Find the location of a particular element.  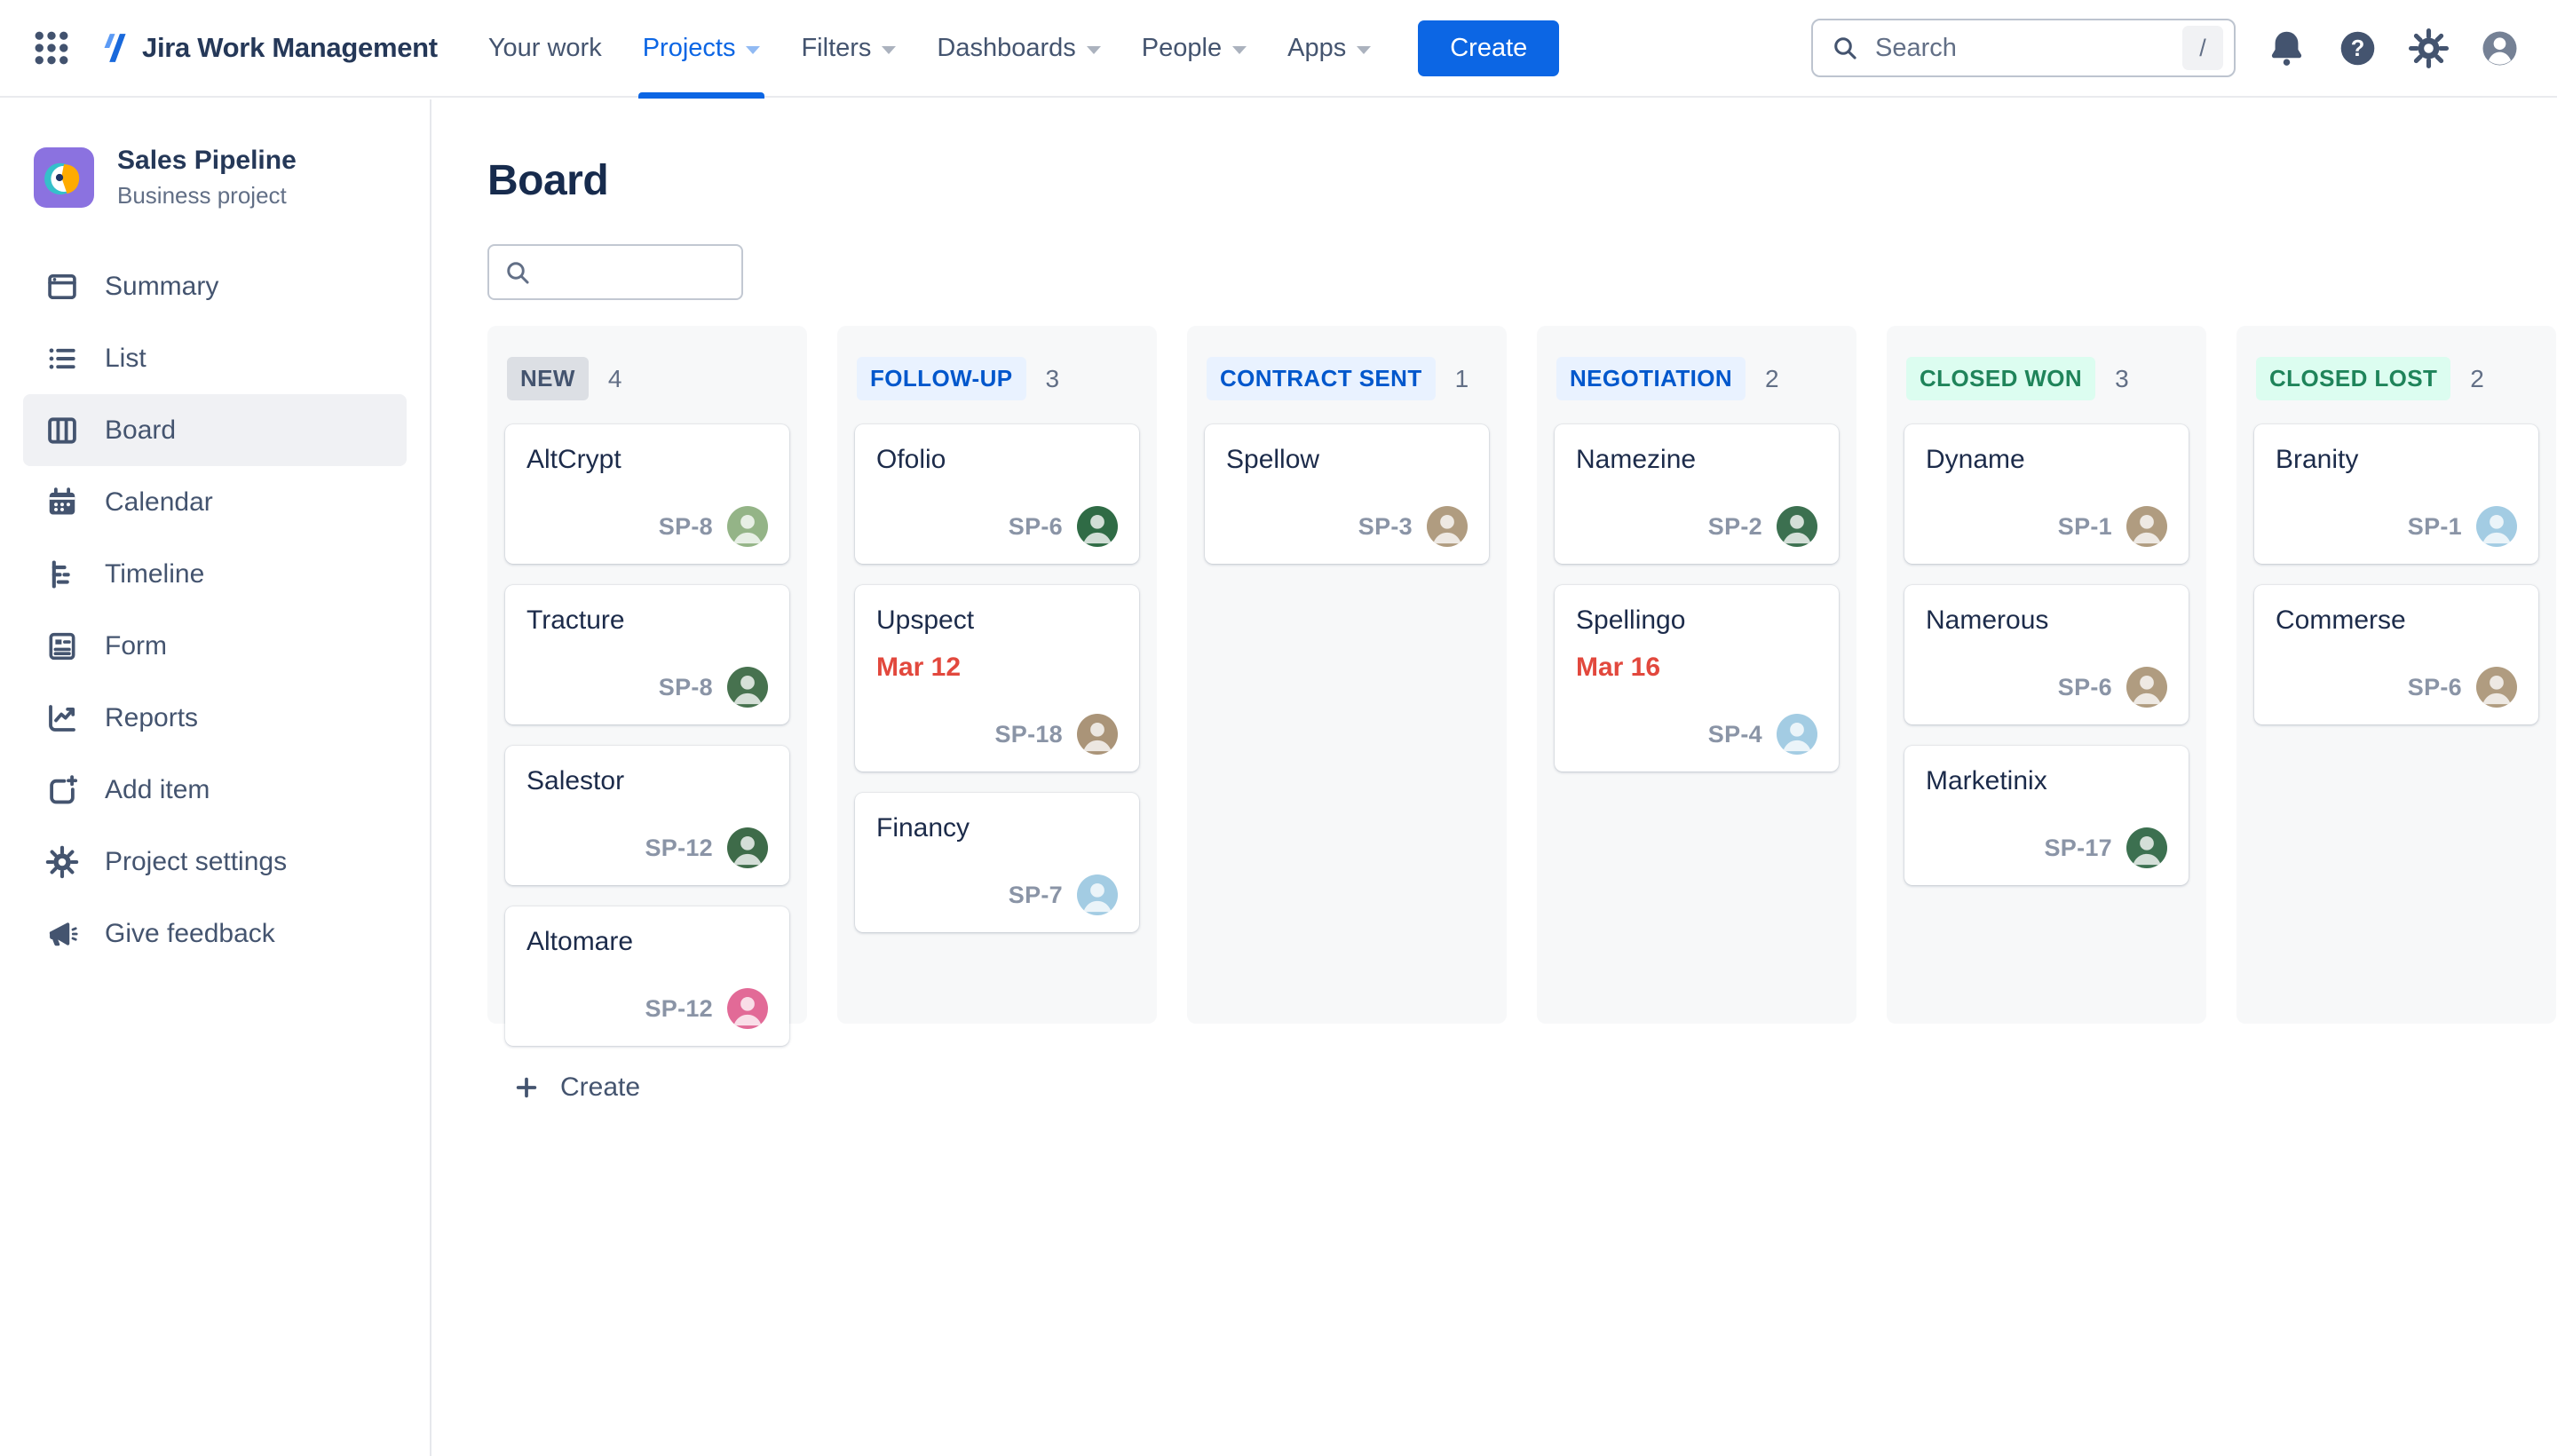

column-status-badge: NEW is located at coordinates (548, 378).